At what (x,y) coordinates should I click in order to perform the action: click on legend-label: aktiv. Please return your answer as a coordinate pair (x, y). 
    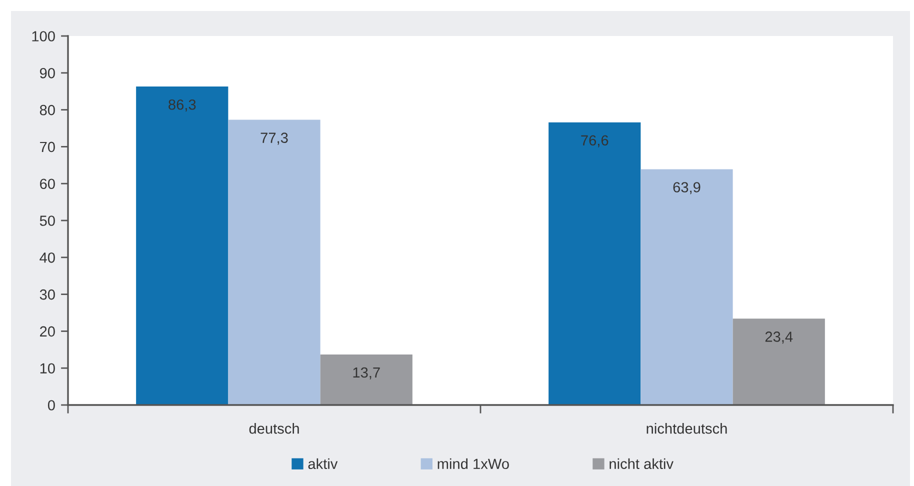
    Looking at the image, I should click on (323, 464).